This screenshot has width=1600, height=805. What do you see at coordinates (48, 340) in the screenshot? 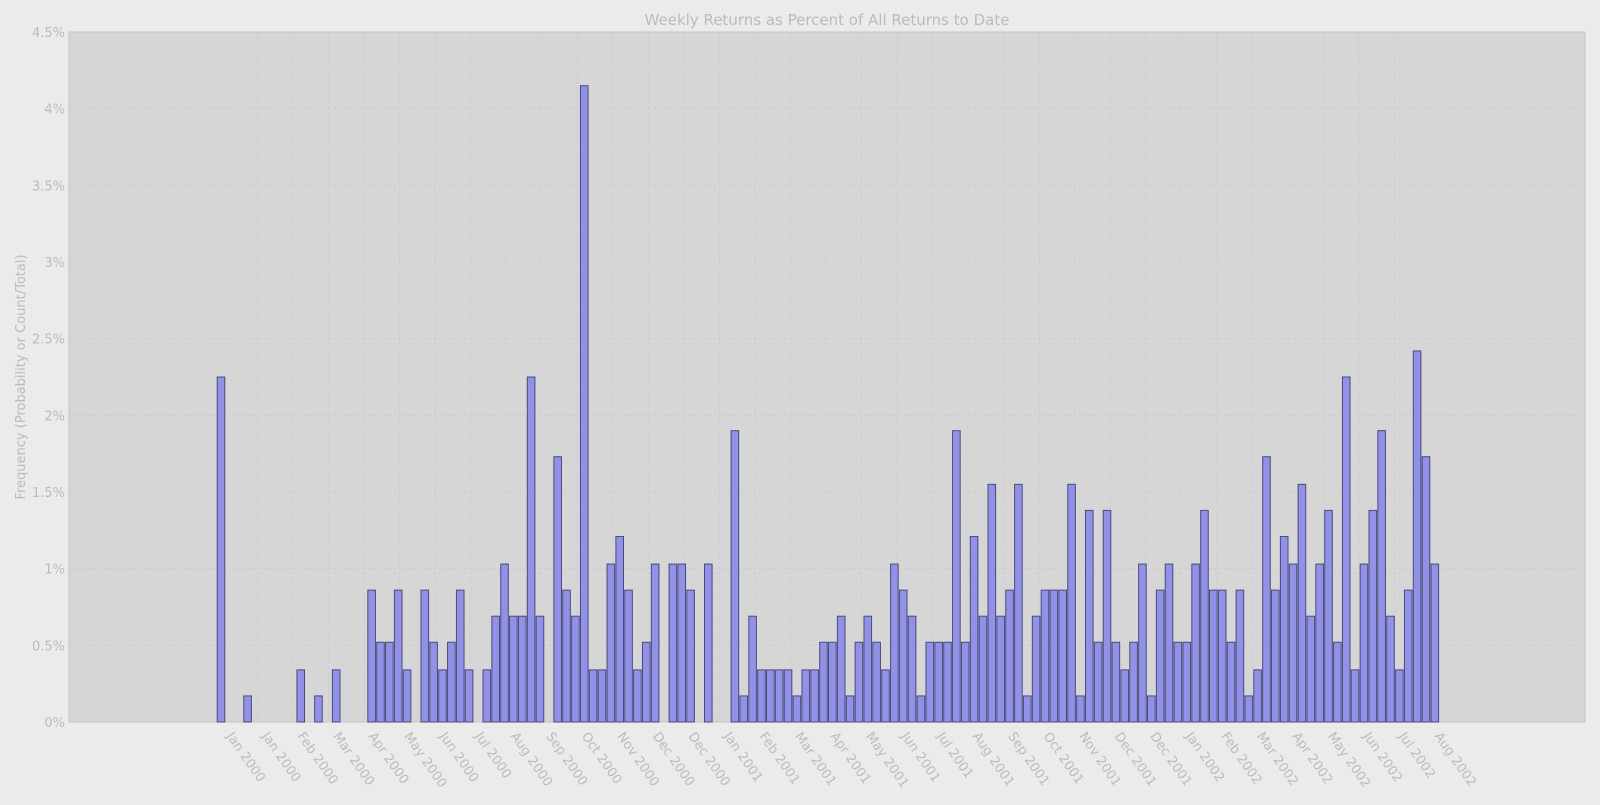
I see `y-tick-label: 2.5%` at bounding box center [48, 340].